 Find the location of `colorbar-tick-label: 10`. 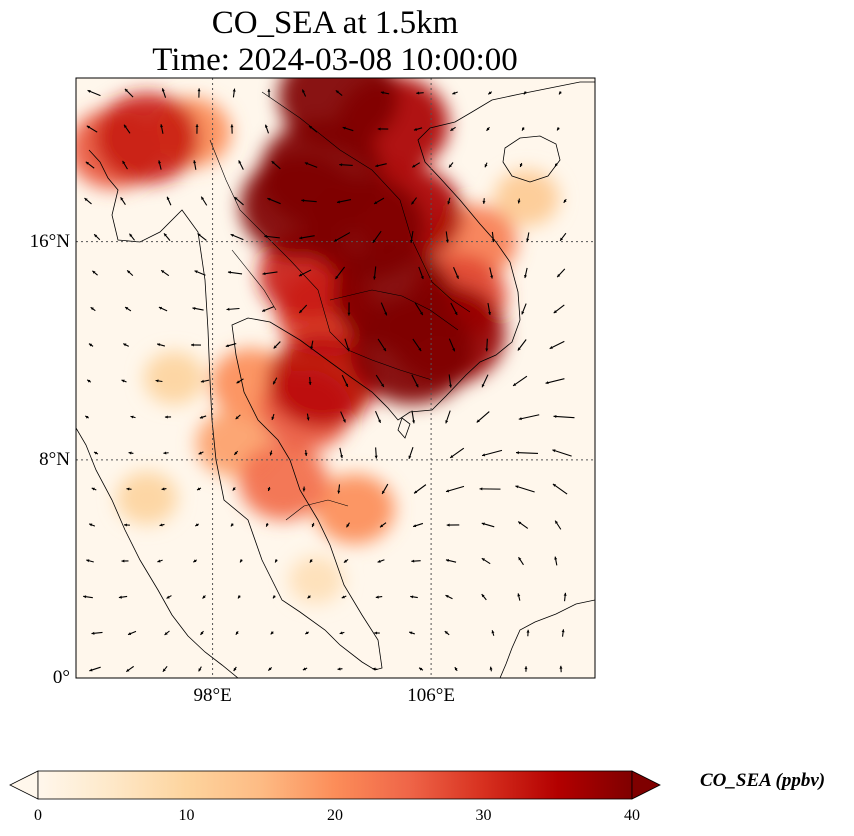

colorbar-tick-label: 10 is located at coordinates (186, 815).